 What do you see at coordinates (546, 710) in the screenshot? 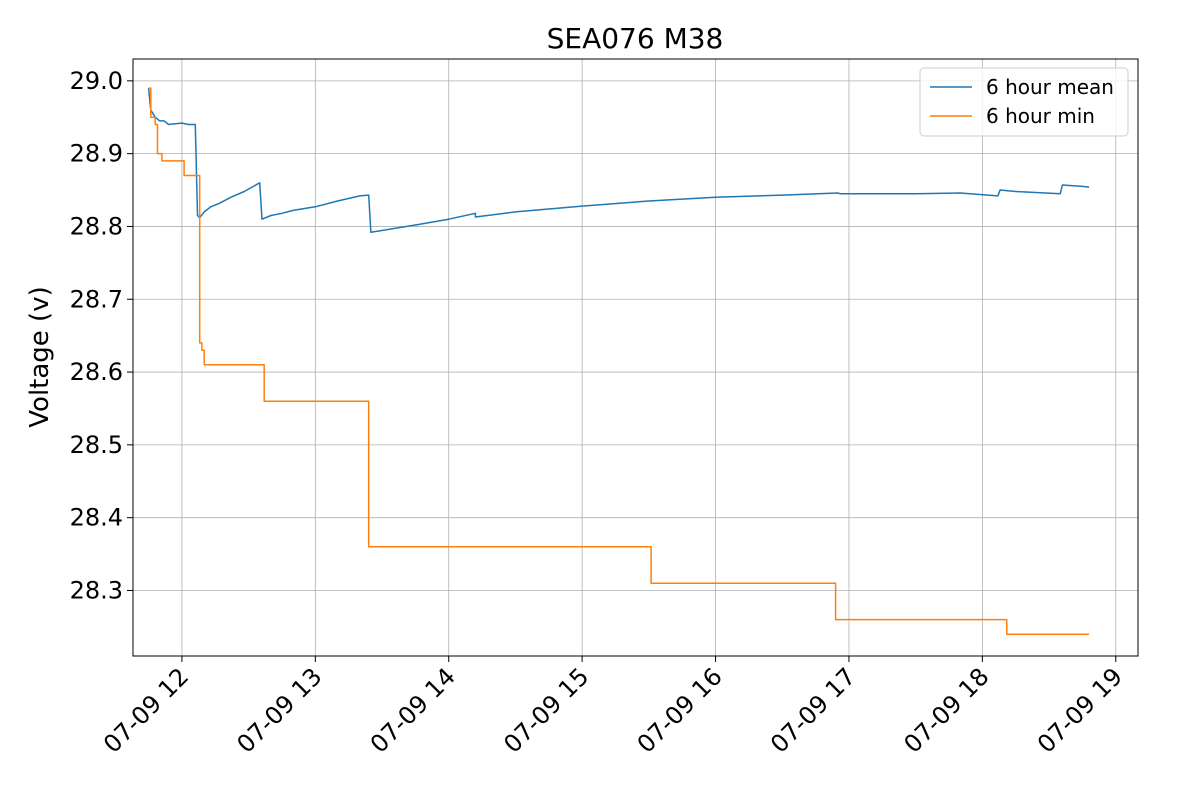
I see `x-tick-label: 07-09 15` at bounding box center [546, 710].